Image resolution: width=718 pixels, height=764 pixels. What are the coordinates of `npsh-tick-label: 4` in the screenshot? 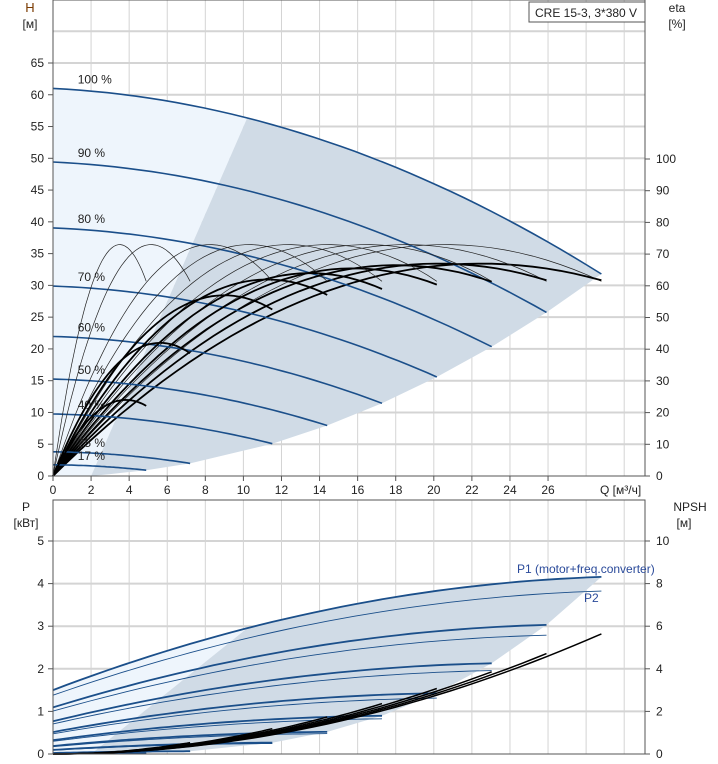 It's located at (659, 669).